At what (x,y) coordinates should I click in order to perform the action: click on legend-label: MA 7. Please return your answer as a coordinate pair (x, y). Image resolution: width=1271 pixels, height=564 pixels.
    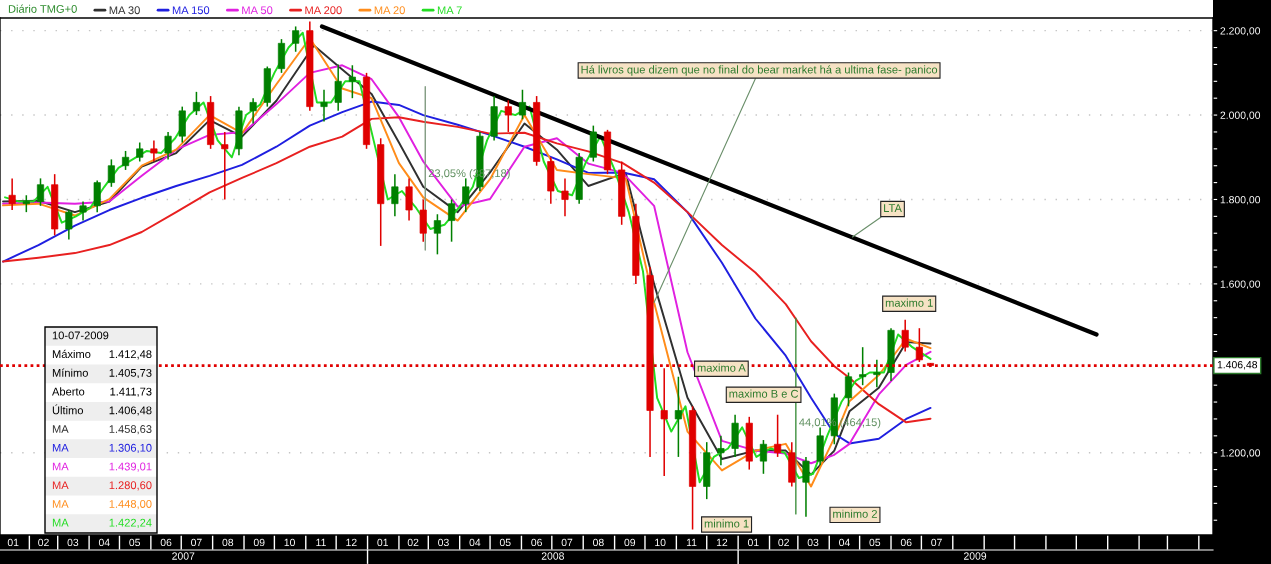
    Looking at the image, I should click on (449, 10).